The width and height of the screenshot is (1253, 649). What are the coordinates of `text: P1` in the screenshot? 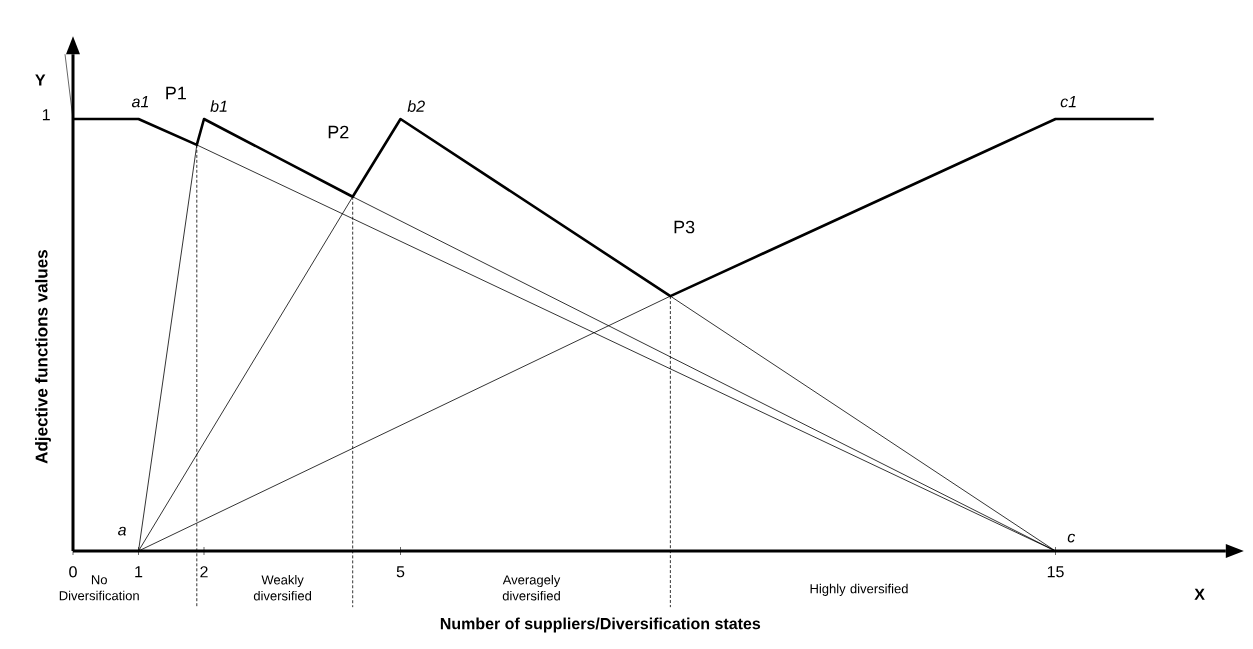 It's located at (176, 93).